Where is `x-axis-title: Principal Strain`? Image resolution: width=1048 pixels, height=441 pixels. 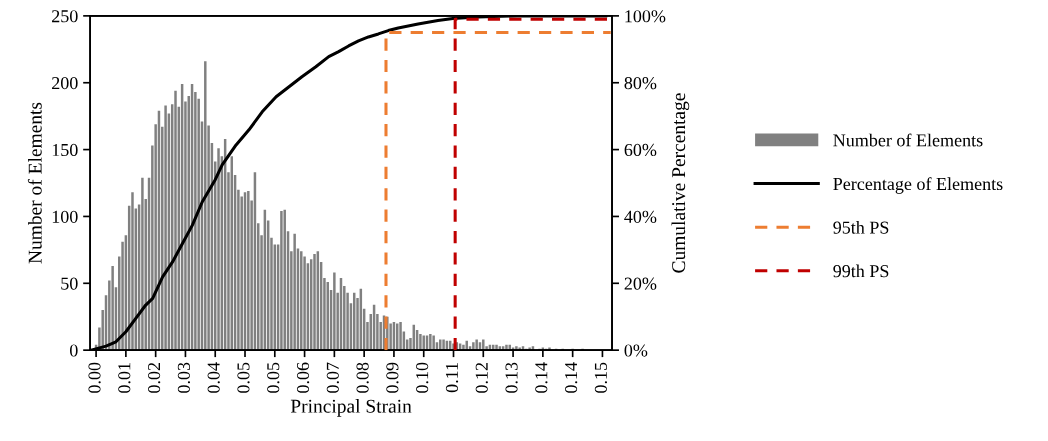
x-axis-title: Principal Strain is located at coordinates (351, 408).